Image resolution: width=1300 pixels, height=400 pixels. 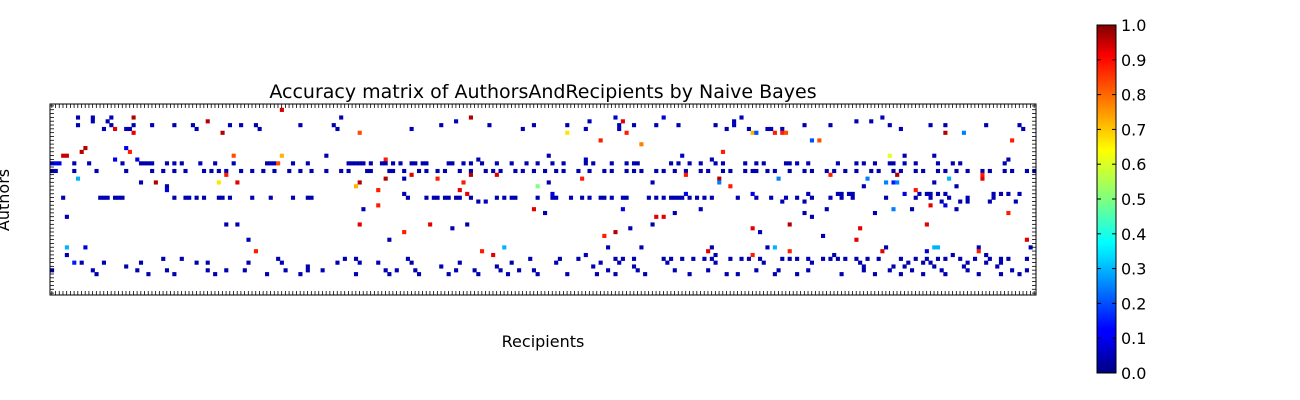 I want to click on colorbar-tick-label: 0.1, so click(x=1133, y=338).